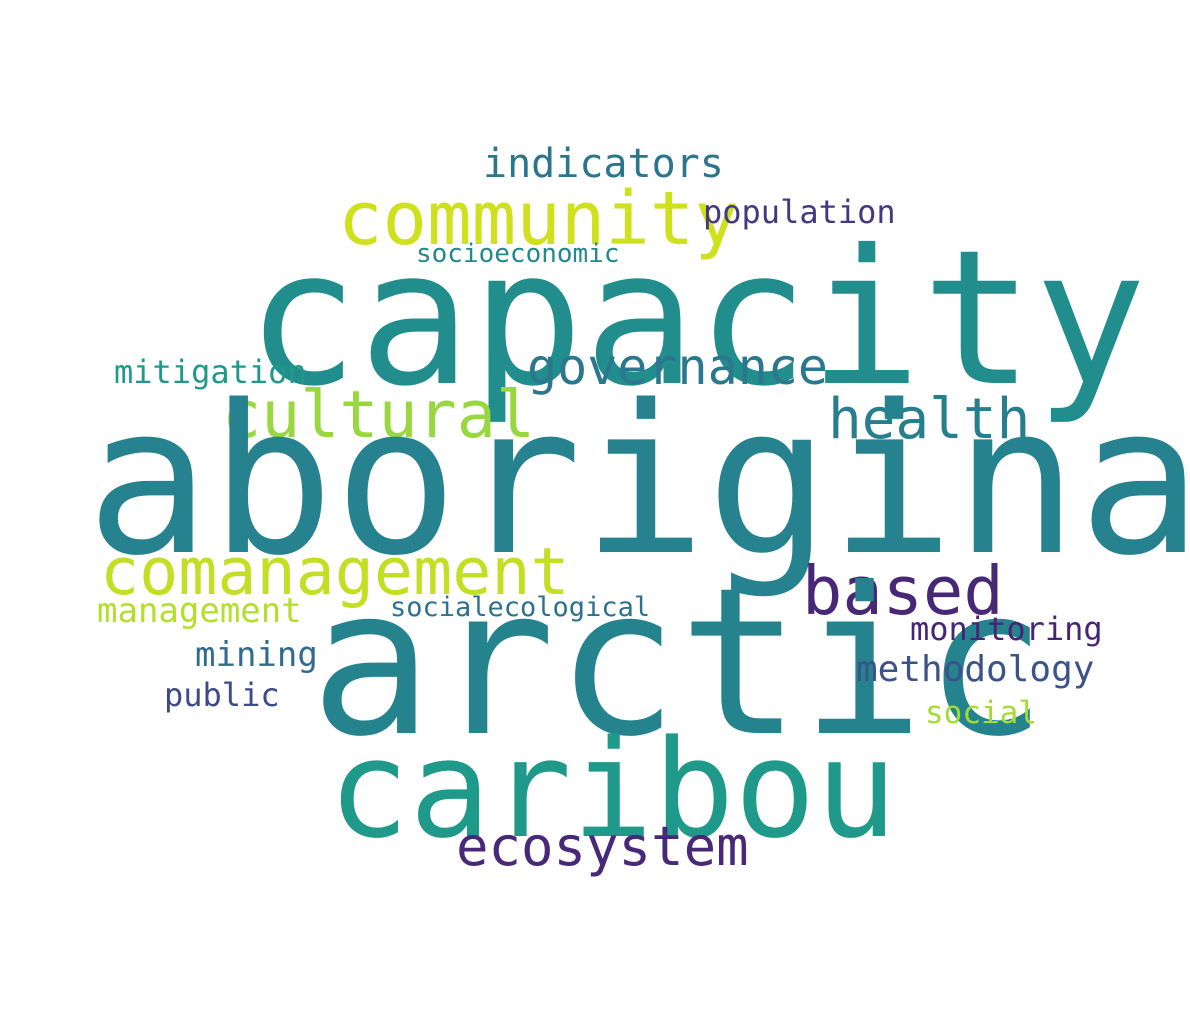  I want to click on word-ecosystem: ecosystem, so click(602, 846).